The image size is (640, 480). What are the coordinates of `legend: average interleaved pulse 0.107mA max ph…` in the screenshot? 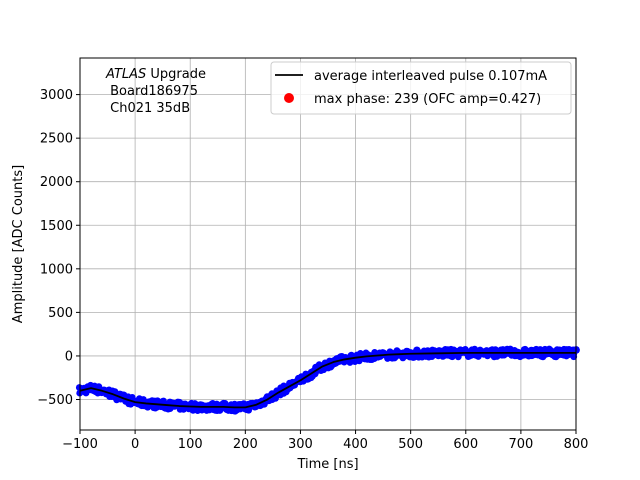 It's located at (421, 88).